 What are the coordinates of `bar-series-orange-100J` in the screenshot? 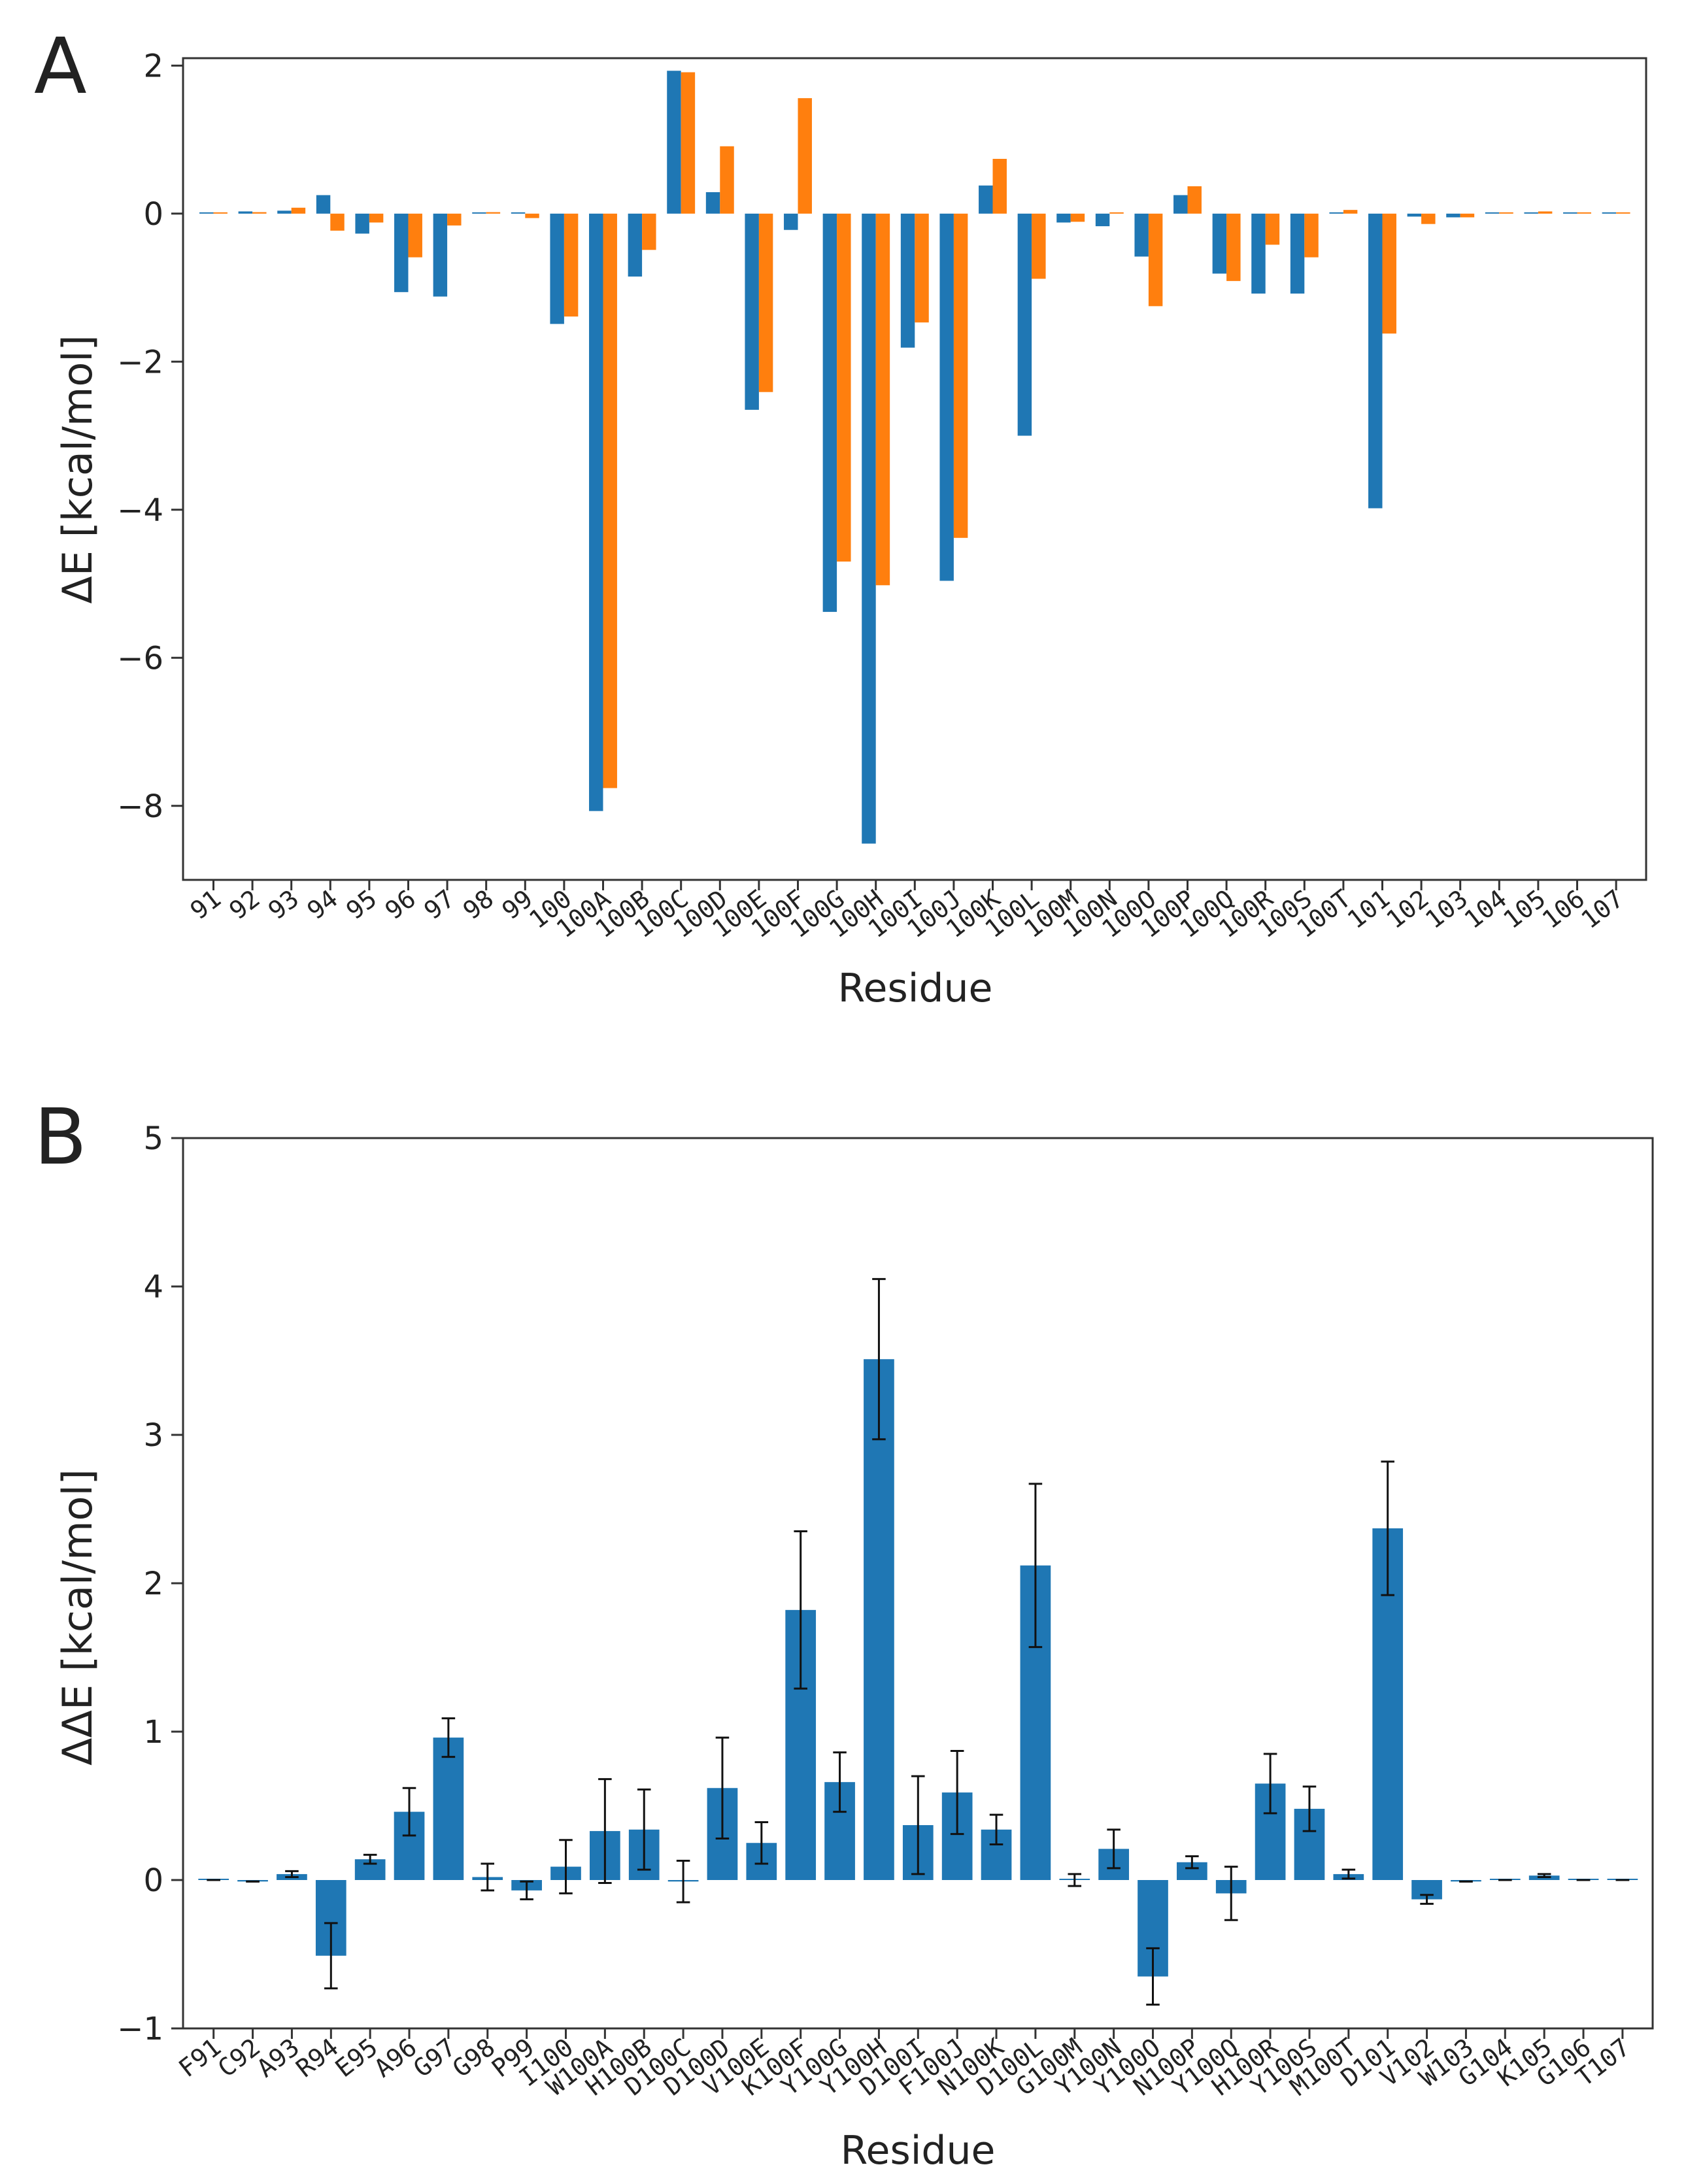 It's located at (960, 375).